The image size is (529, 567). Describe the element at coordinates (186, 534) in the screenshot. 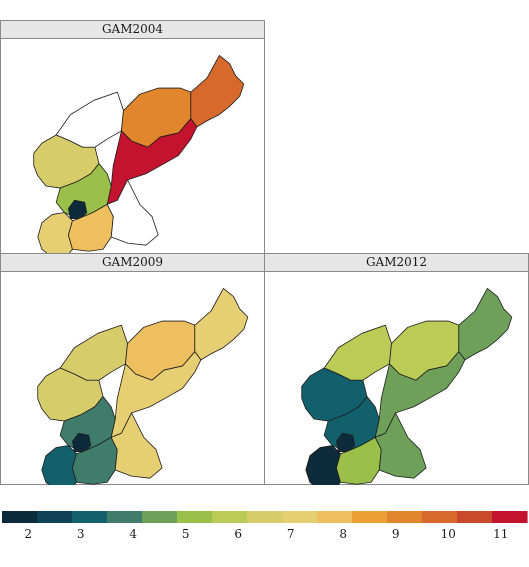

I see `legend-tick-label: 5` at that location.